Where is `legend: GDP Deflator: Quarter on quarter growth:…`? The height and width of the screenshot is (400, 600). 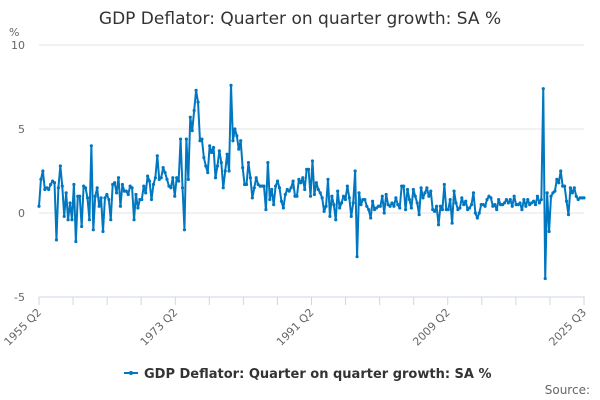
legend: GDP Deflator: Quarter on quarter growth:… is located at coordinates (308, 374).